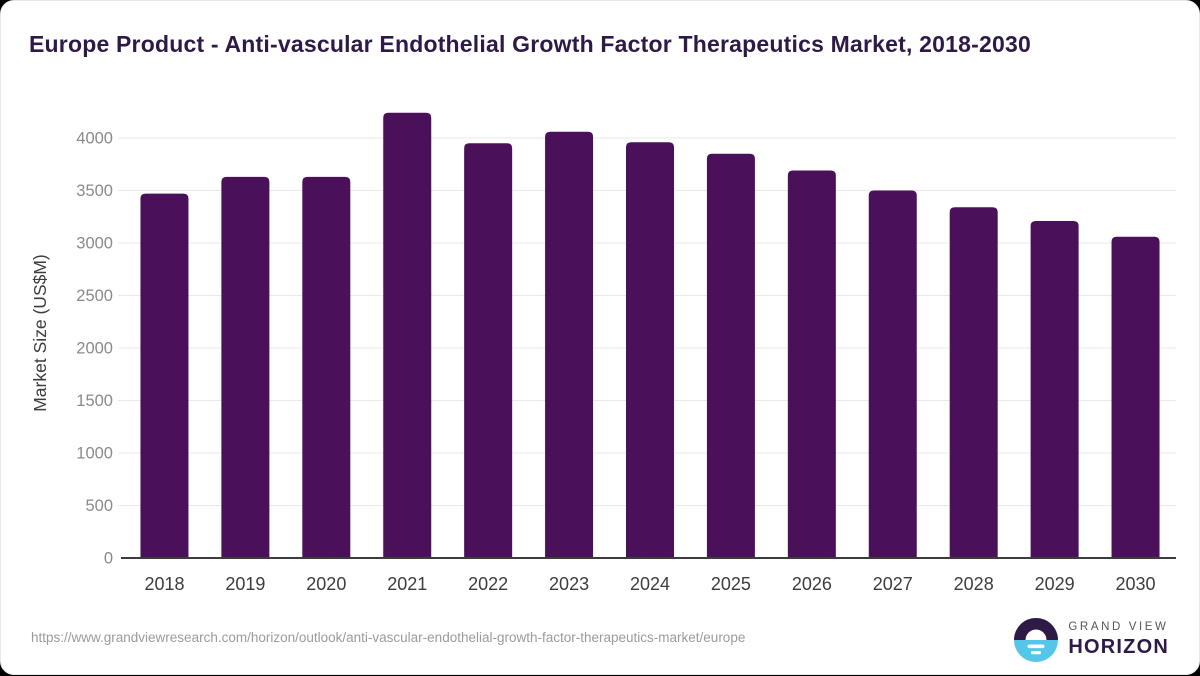 The height and width of the screenshot is (676, 1200). I want to click on y-axis-title: Market Size (US$M), so click(40, 333).